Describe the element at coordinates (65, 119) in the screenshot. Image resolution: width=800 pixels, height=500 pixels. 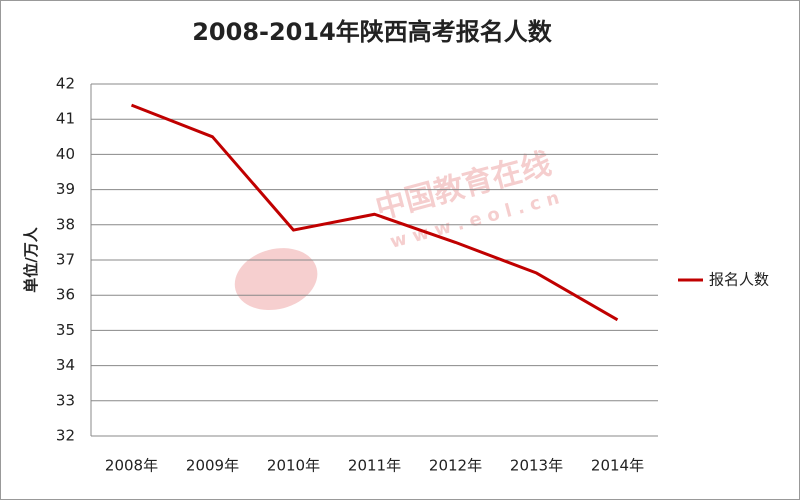
I see `y-tick-label: 41` at that location.